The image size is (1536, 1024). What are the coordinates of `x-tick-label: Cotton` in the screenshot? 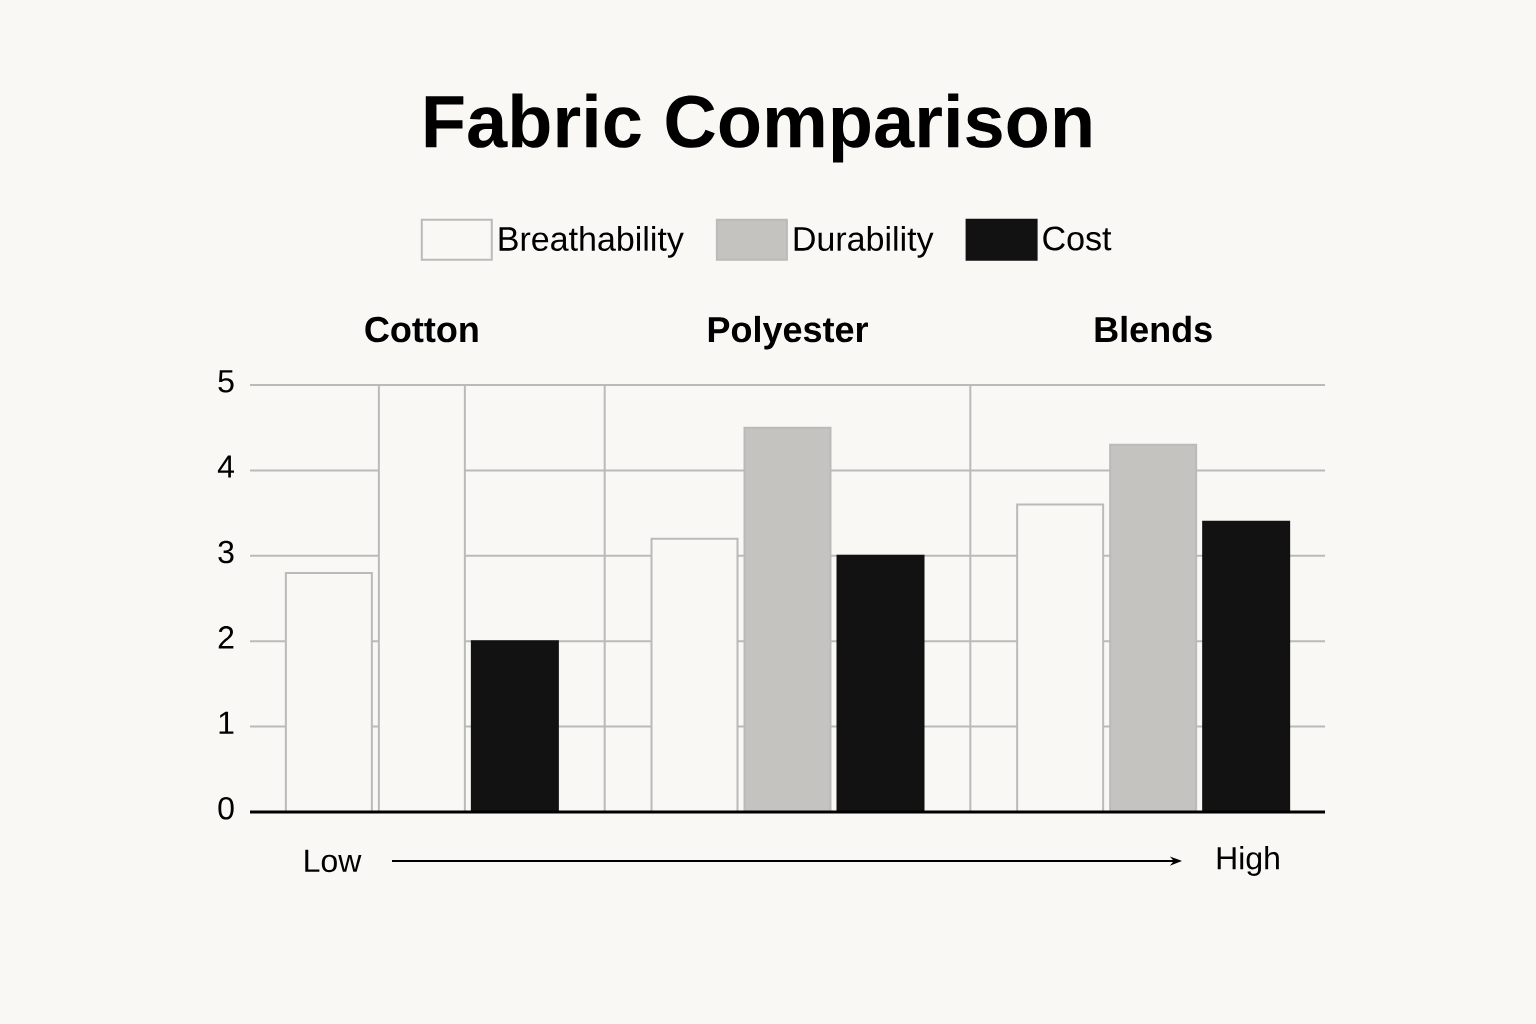 It's located at (421, 329).